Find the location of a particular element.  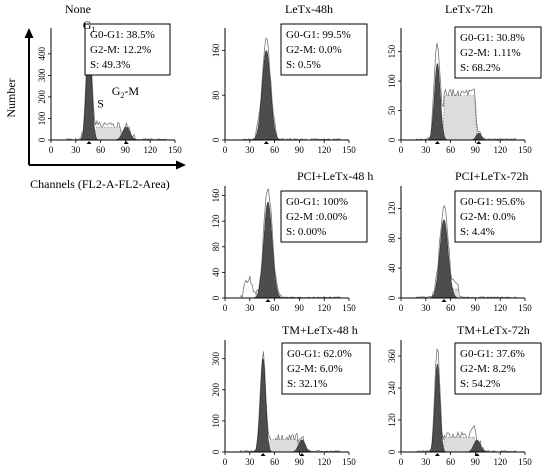

stats-line: G2-M: 1.11% is located at coordinates (490, 53).